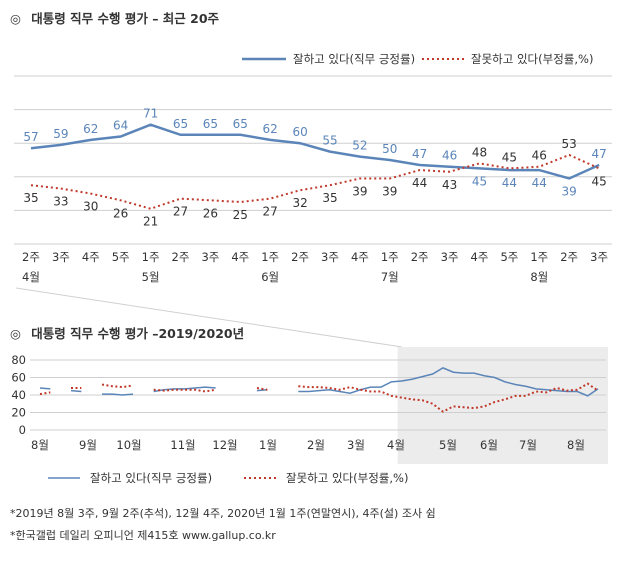  I want to click on chart1-positive-line, so click(315, 151).